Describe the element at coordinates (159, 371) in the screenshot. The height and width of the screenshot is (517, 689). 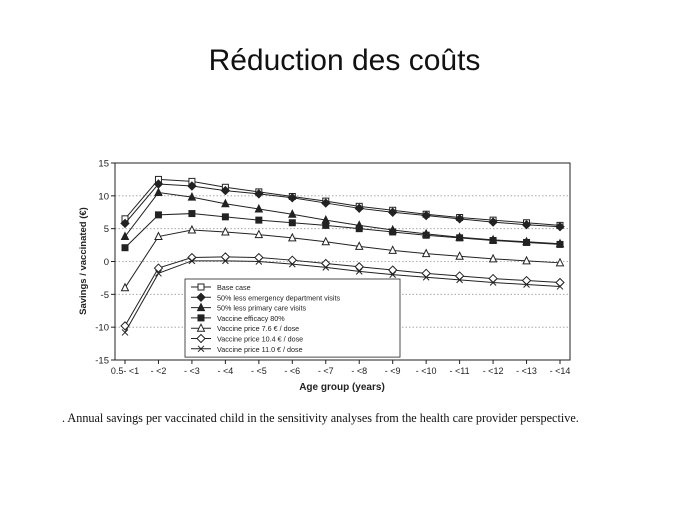
I see `x-tick-label: - <2` at that location.